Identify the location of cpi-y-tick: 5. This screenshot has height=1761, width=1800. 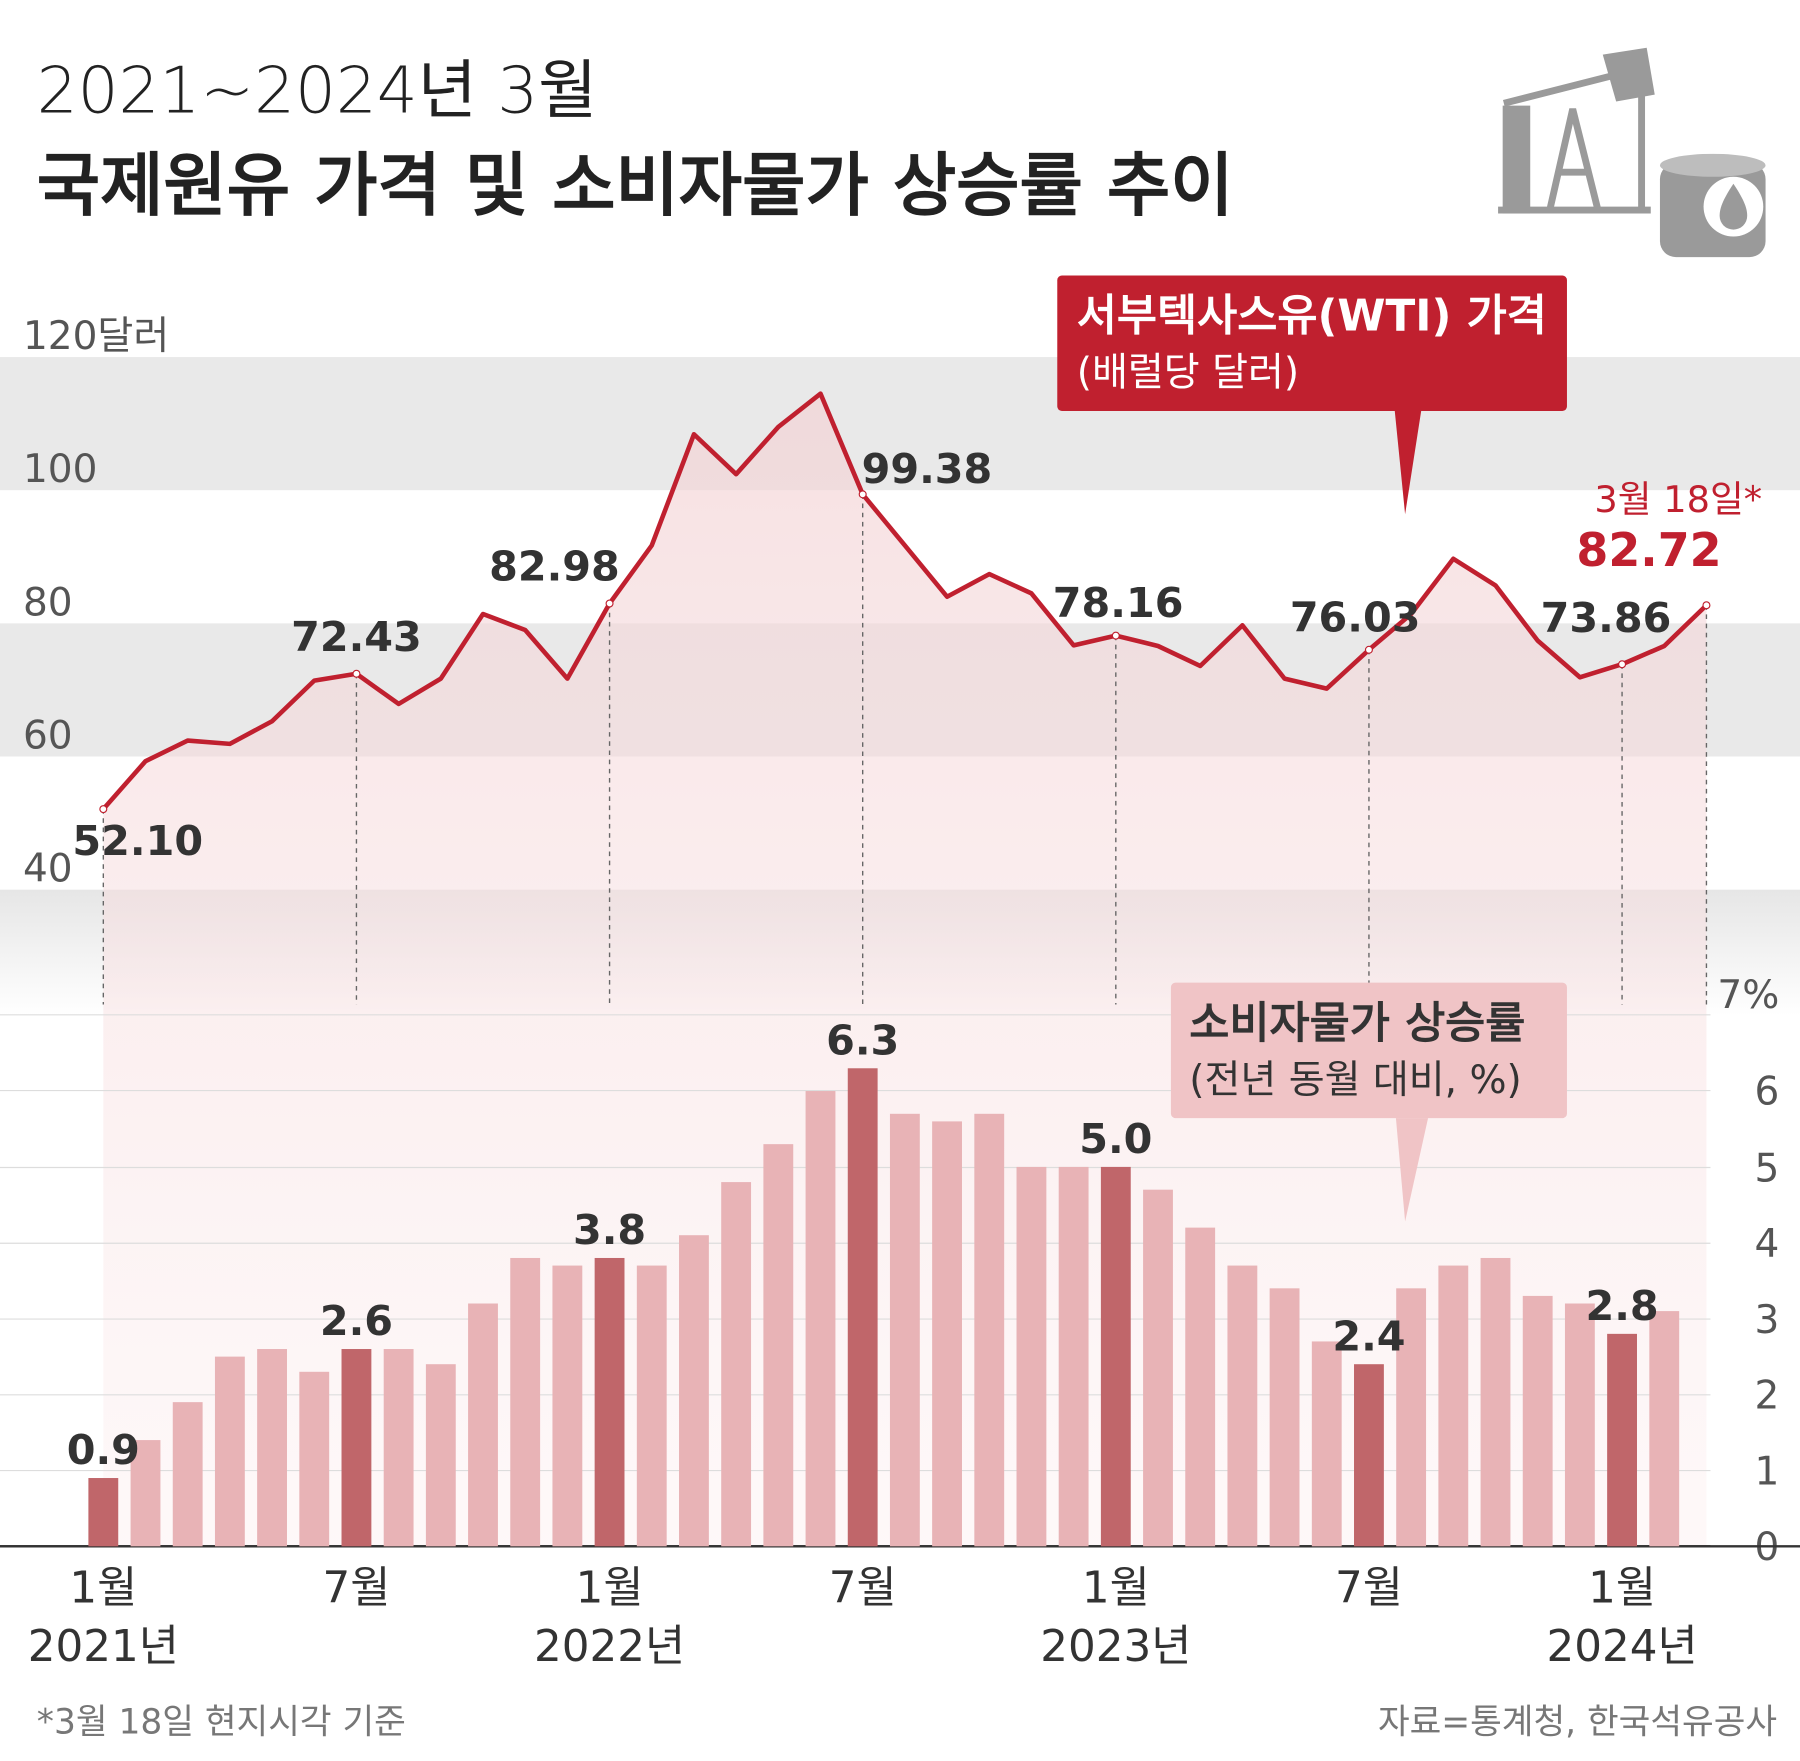
(1767, 1168).